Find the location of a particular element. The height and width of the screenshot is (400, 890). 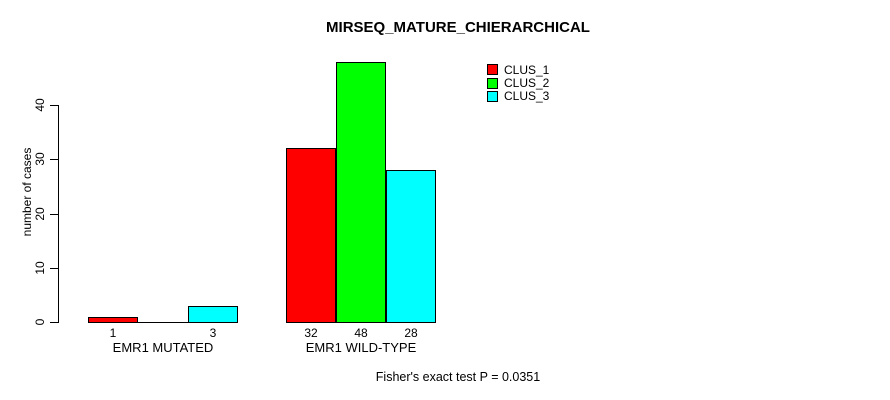

bar-value-label: 3 is located at coordinates (213, 333).